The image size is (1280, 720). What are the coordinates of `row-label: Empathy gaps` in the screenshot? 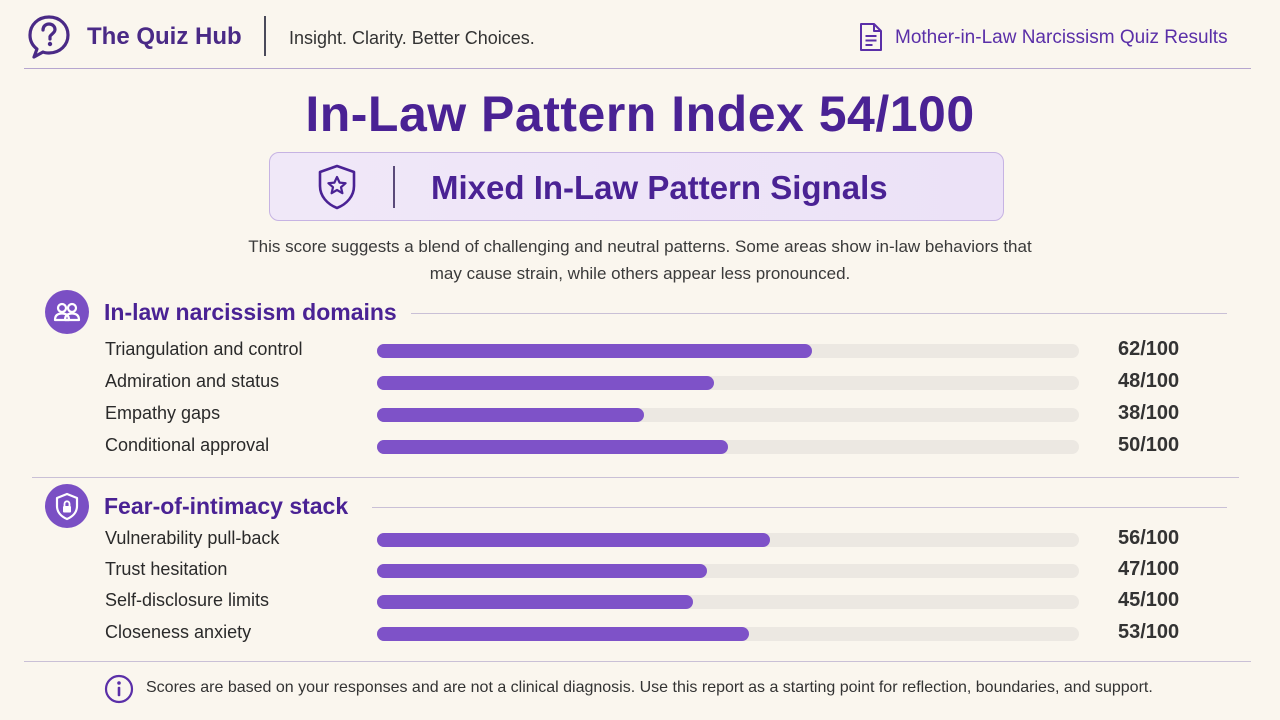 It's located at (163, 413).